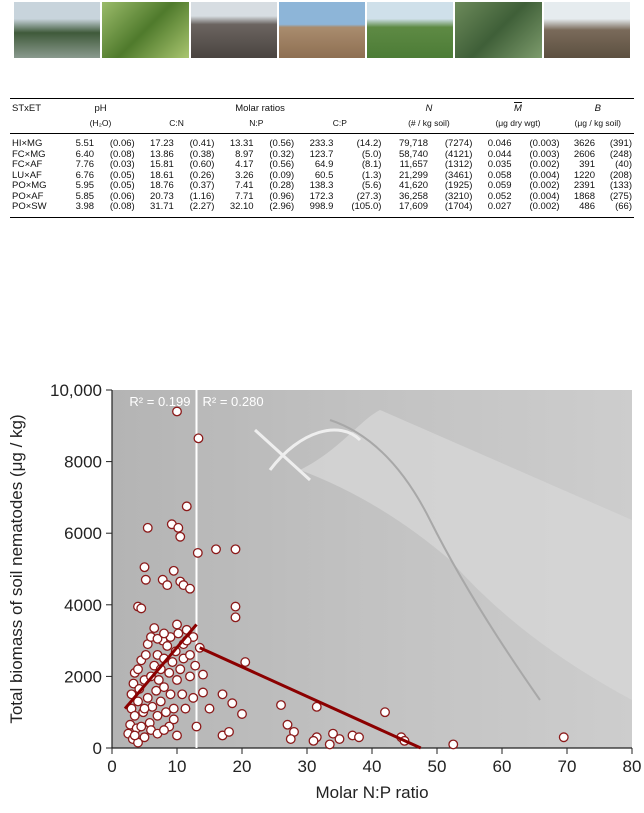  Describe the element at coordinates (458, 164) in the screenshot. I see `table-cell: (1312)` at that location.